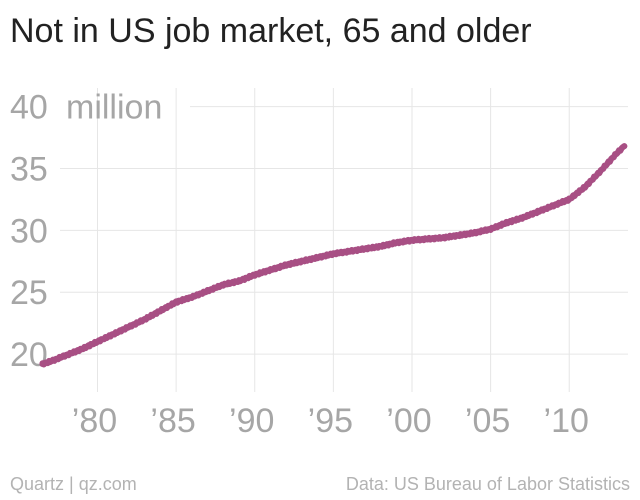  What do you see at coordinates (94, 421) in the screenshot?
I see `x-tick-label: ’80` at bounding box center [94, 421].